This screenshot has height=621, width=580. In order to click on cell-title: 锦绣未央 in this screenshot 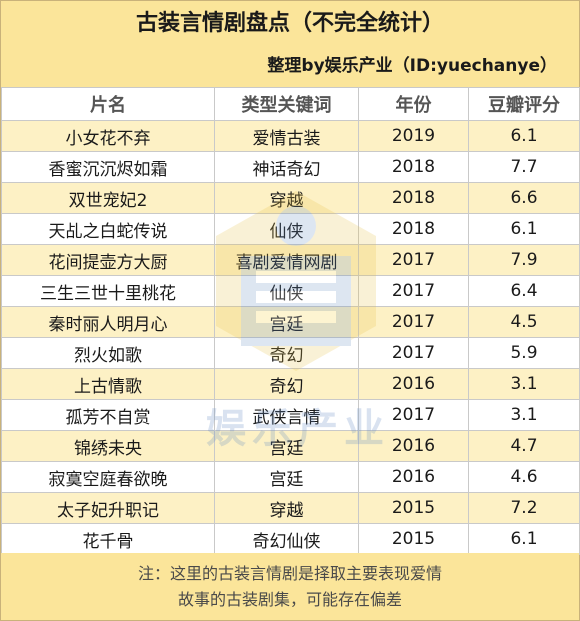, I will do `click(108, 446)`.